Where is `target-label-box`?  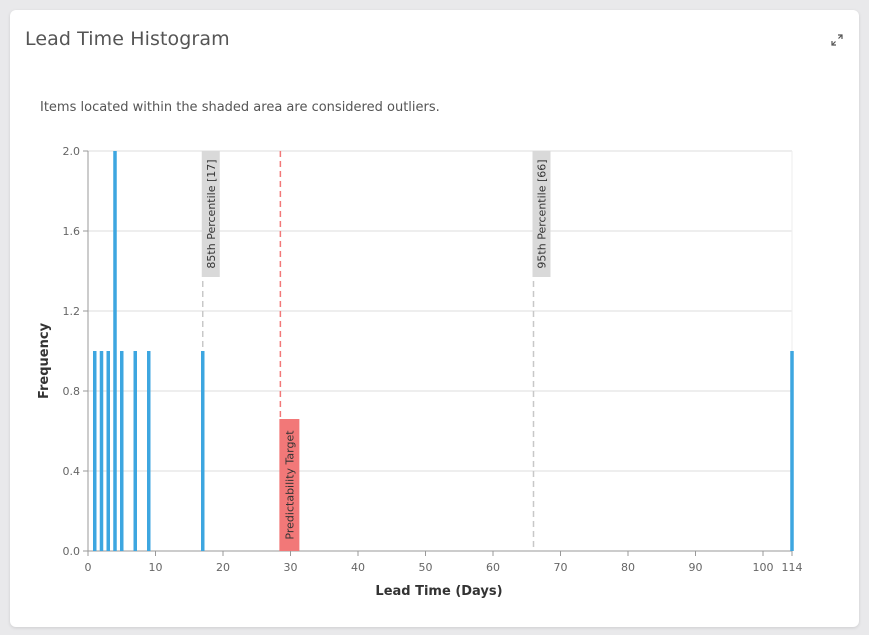 target-label-box is located at coordinates (289, 485).